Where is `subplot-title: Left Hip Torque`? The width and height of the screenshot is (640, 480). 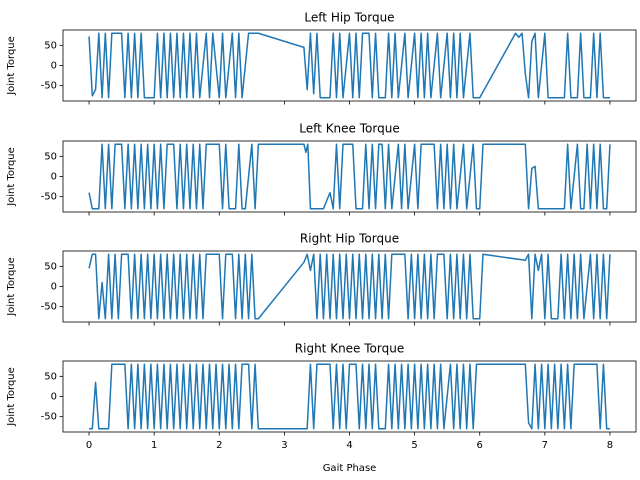
subplot-title: Left Hip Torque is located at coordinates (349, 18).